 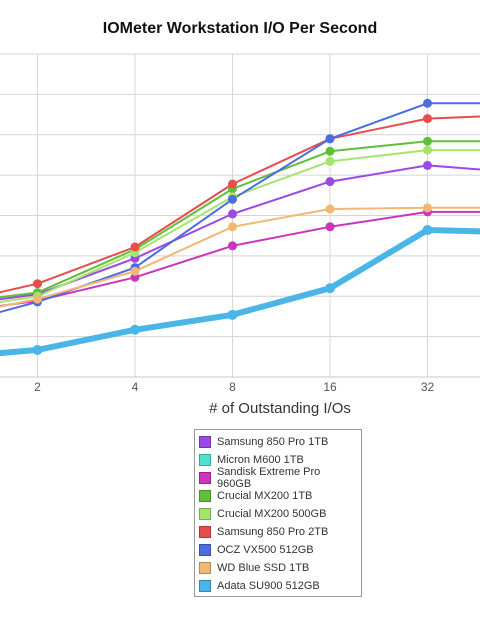 I want to click on legend-item: Crucial MX200 500GB, so click(x=278, y=514).